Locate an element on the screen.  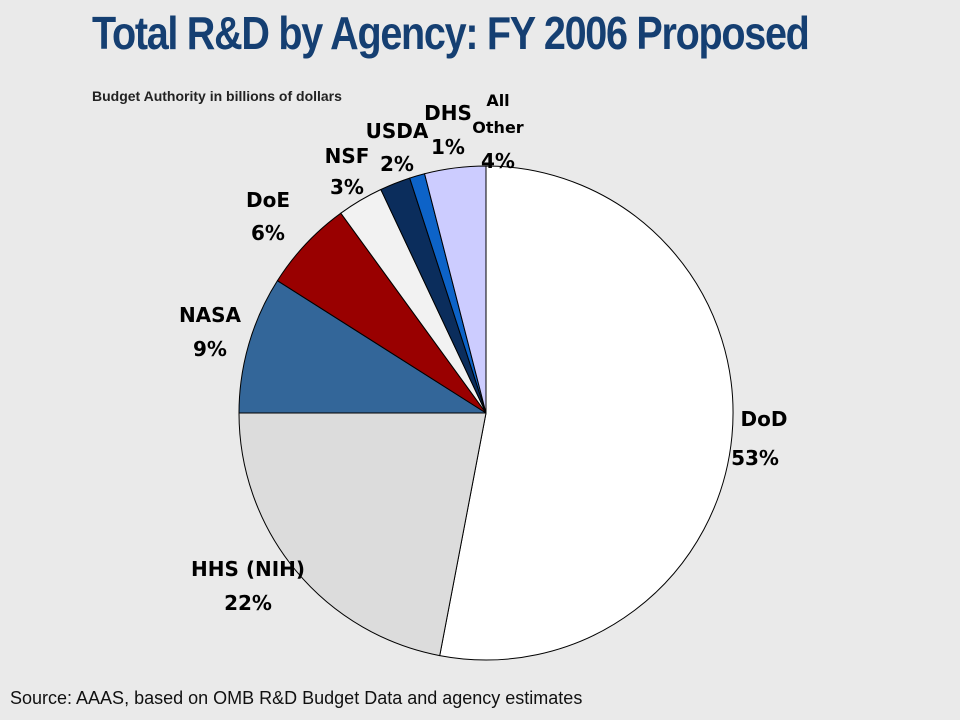
slice-label-doe: DoE 6% is located at coordinates (268, 216).